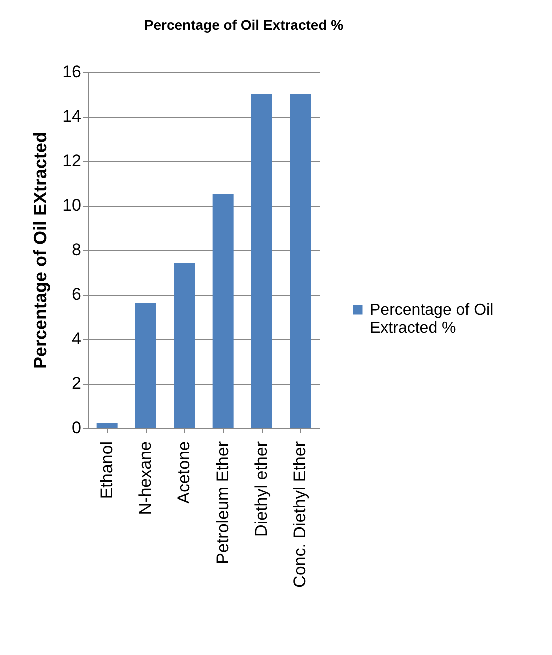 The height and width of the screenshot is (655, 552). What do you see at coordinates (72, 161) in the screenshot?
I see `y-tick-label: 12` at bounding box center [72, 161].